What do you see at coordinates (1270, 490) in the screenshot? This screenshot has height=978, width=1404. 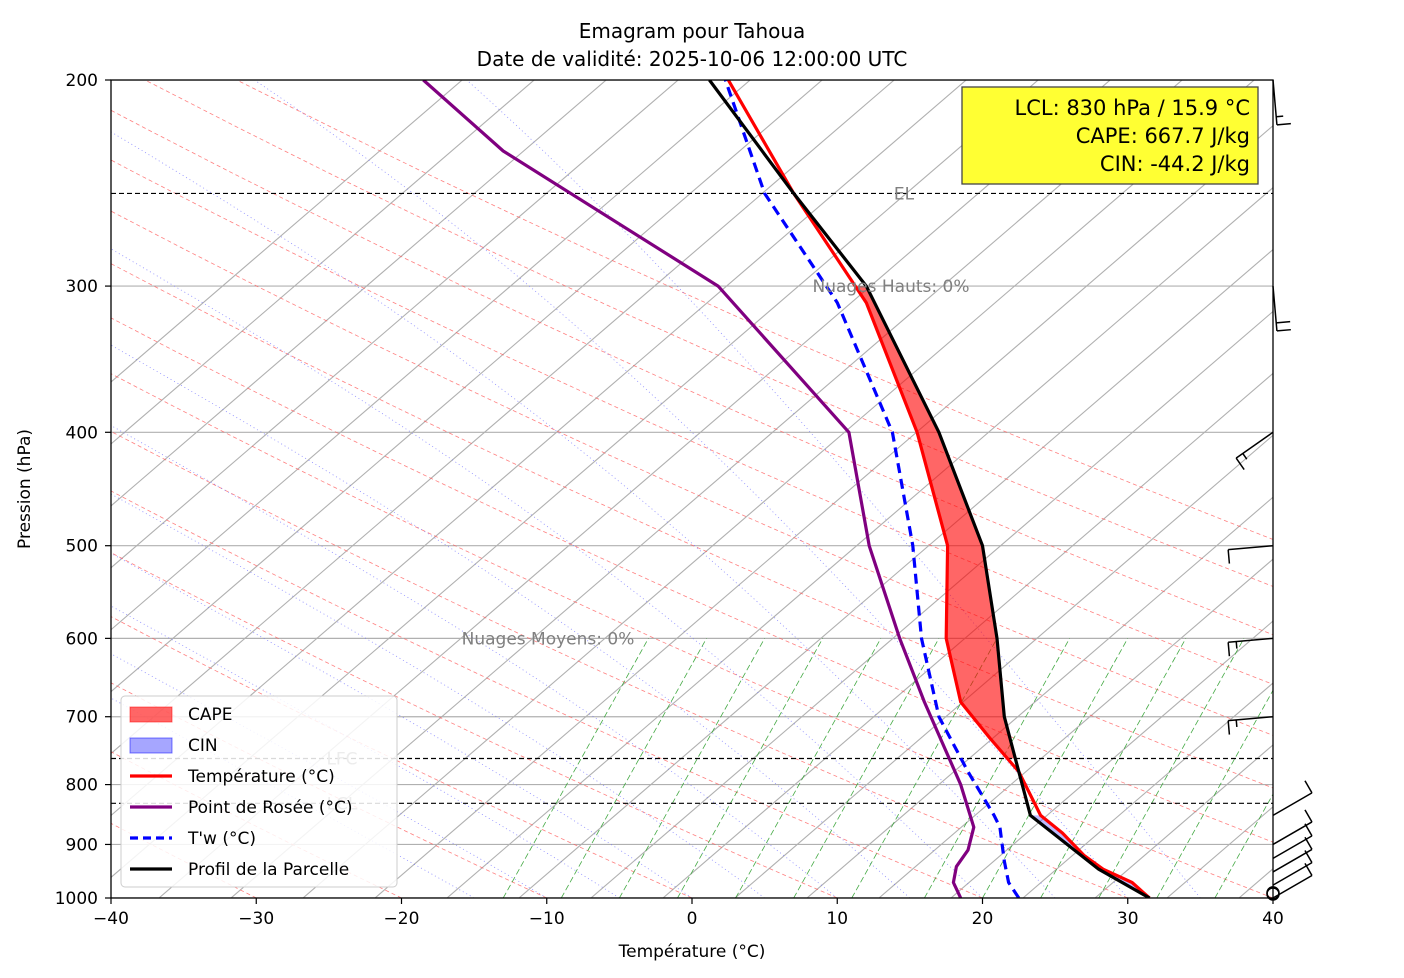 I see `wind-barbs` at bounding box center [1270, 490].